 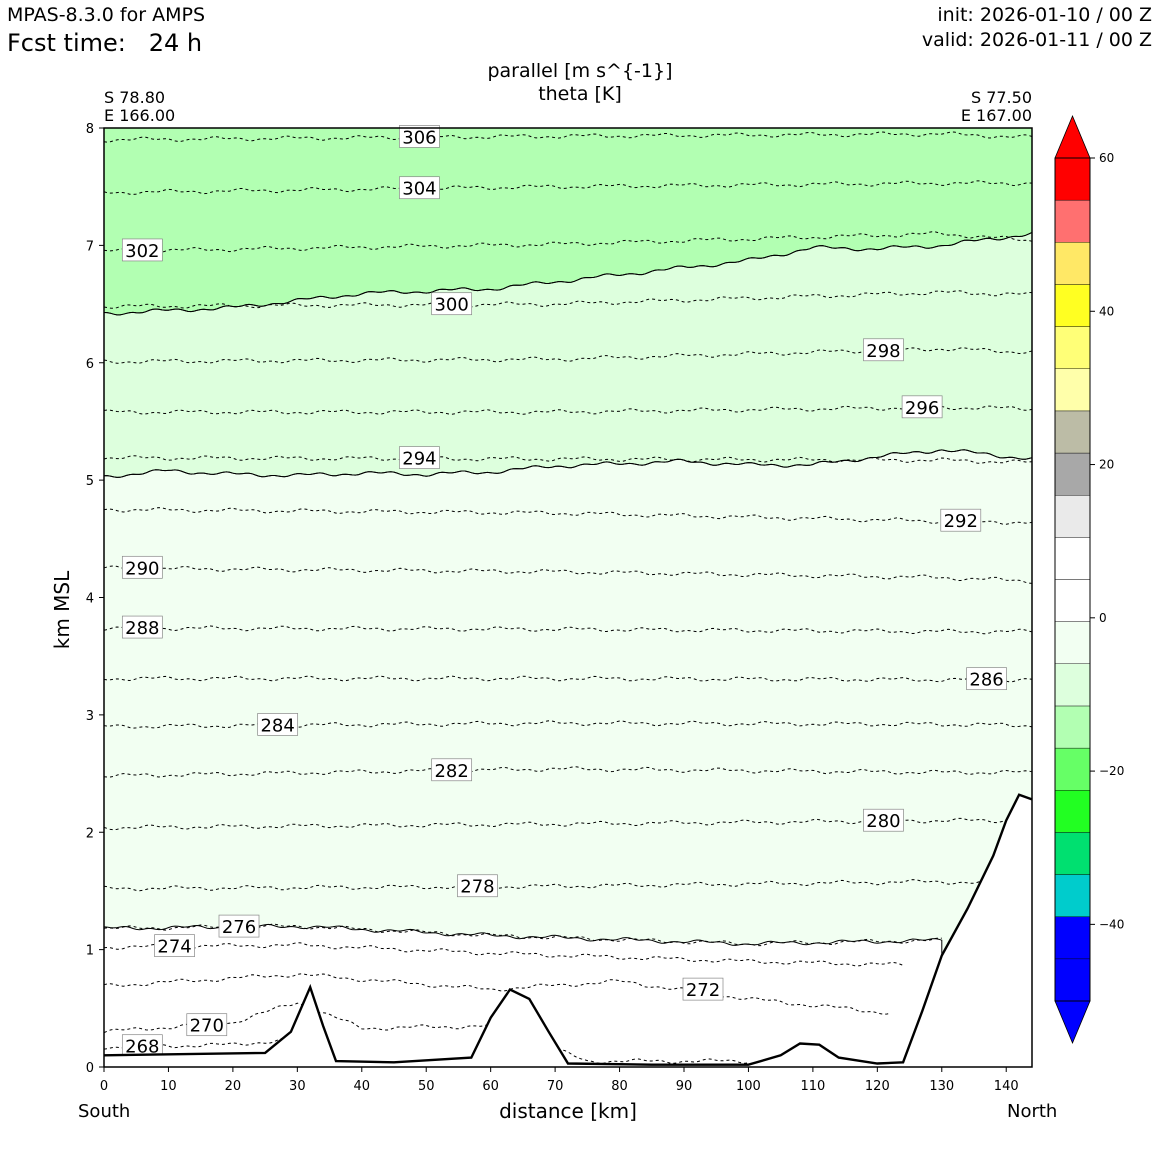 What do you see at coordinates (104, 43) in the screenshot?
I see `forecast-time: Fcst time: 24 h` at bounding box center [104, 43].